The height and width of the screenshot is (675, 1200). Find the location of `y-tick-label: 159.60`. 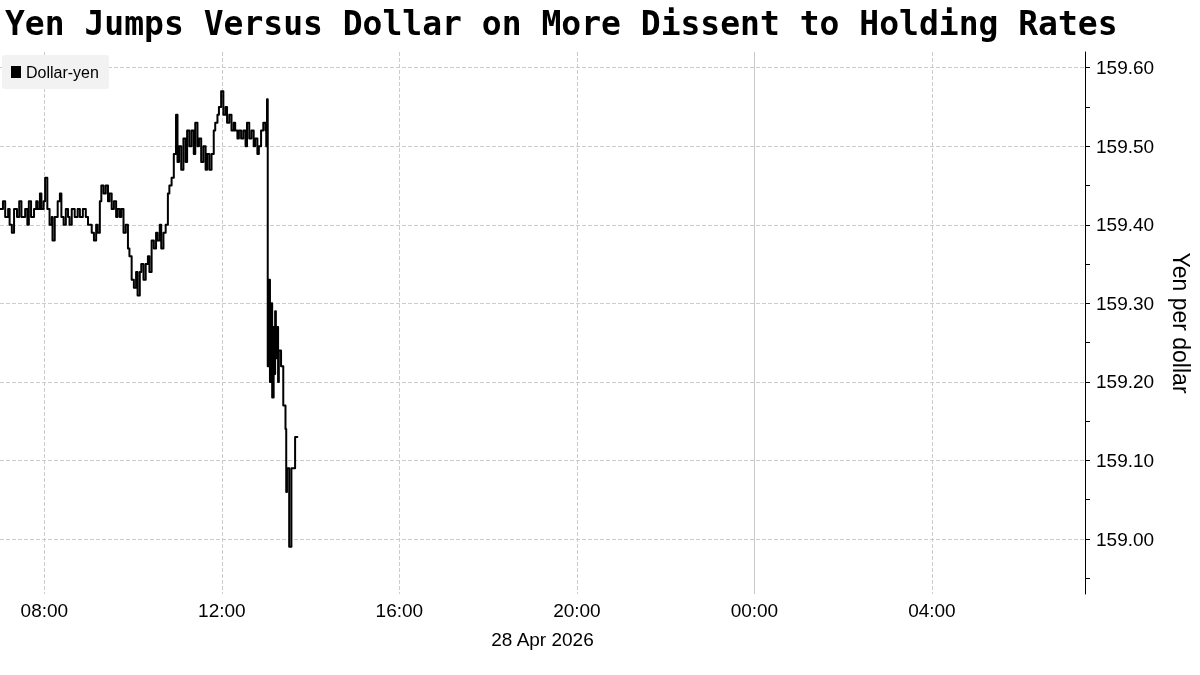

y-tick-label: 159.60 is located at coordinates (1125, 68).